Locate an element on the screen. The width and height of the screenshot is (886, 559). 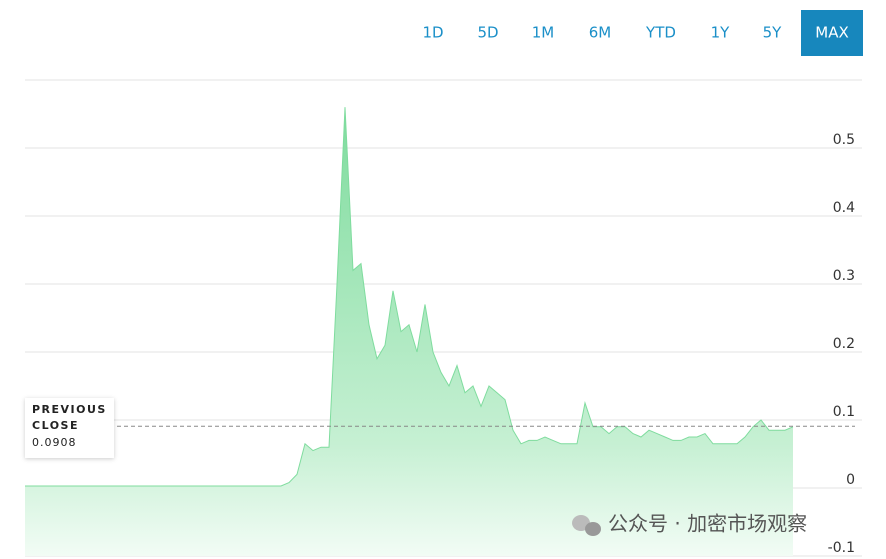
watermark-icon is located at coordinates (593, 529).